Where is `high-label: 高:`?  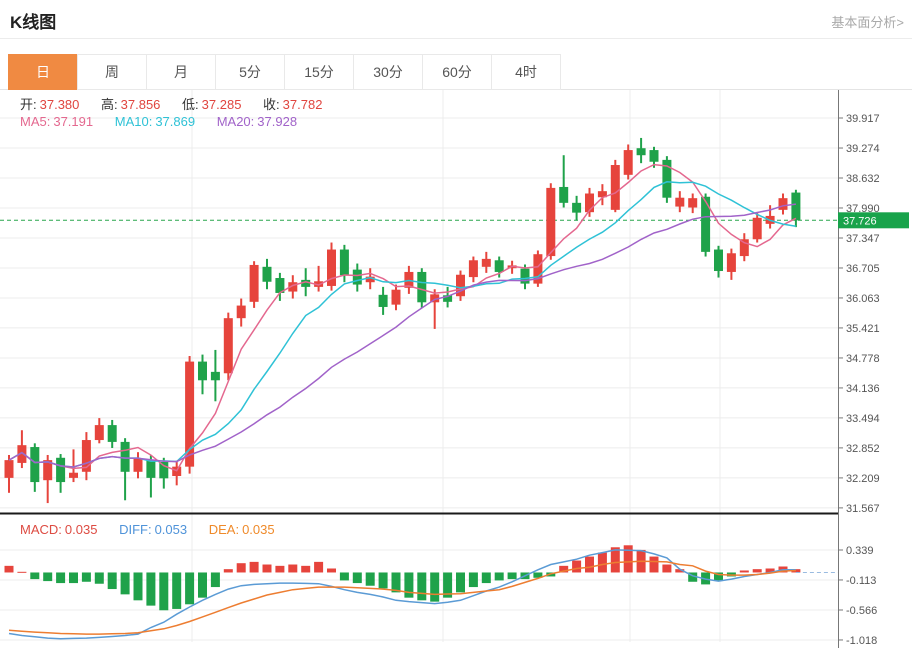
high-label: 高: is located at coordinates (109, 104).